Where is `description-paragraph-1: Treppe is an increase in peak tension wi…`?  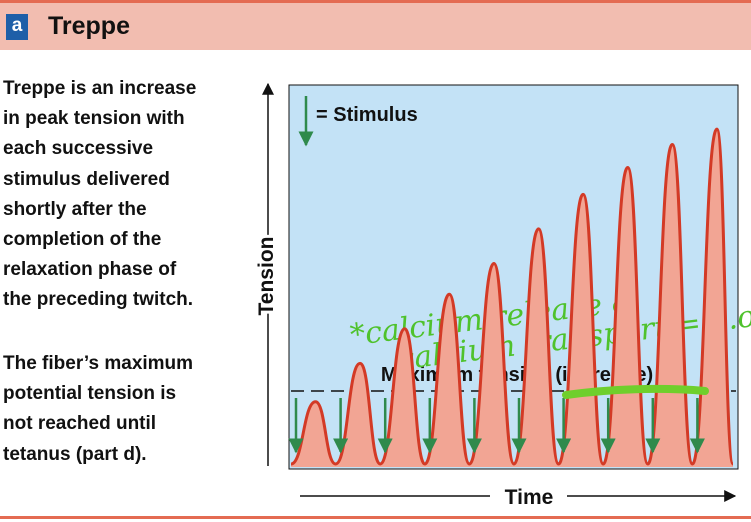 description-paragraph-1: Treppe is an increase in peak tension wi… is located at coordinates (100, 194).